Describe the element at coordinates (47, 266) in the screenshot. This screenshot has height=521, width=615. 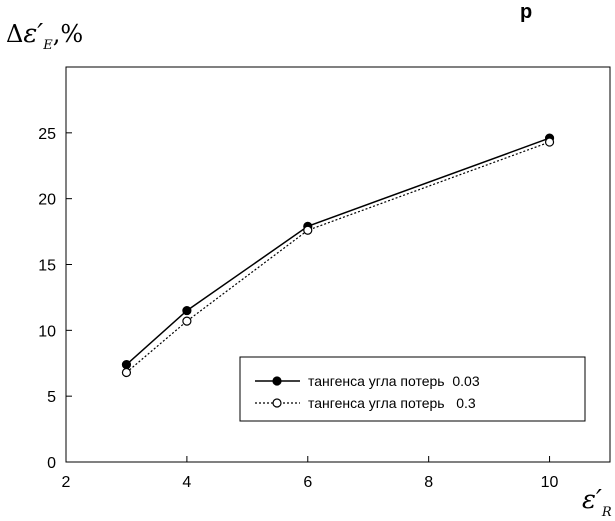
I see `y-tick-label: 15` at that location.